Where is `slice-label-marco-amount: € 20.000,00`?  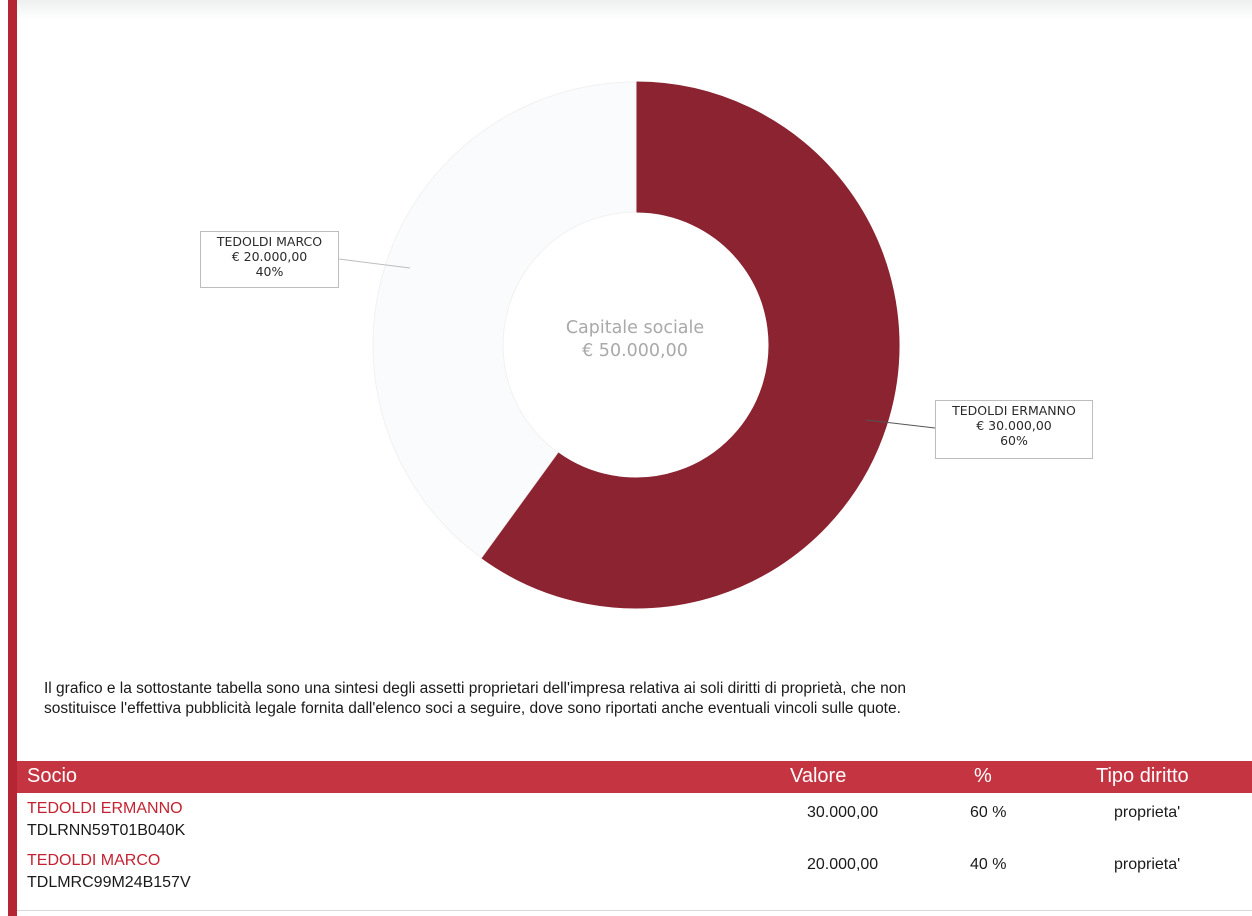 slice-label-marco-amount: € 20.000,00 is located at coordinates (269, 256).